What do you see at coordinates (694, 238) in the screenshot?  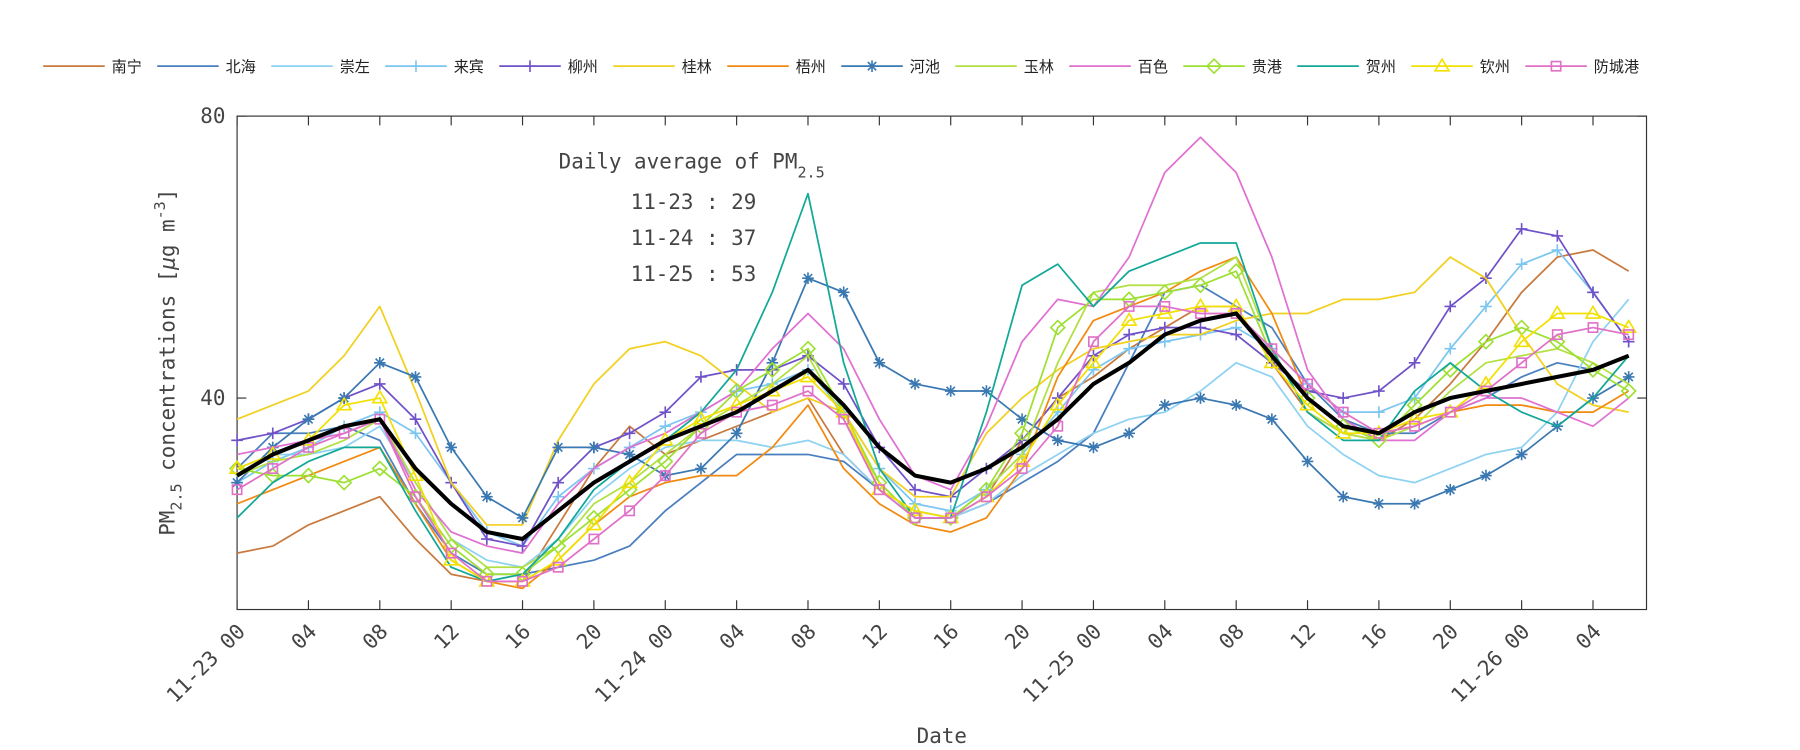 I see `annotation-line: 11-24 : 37` at bounding box center [694, 238].